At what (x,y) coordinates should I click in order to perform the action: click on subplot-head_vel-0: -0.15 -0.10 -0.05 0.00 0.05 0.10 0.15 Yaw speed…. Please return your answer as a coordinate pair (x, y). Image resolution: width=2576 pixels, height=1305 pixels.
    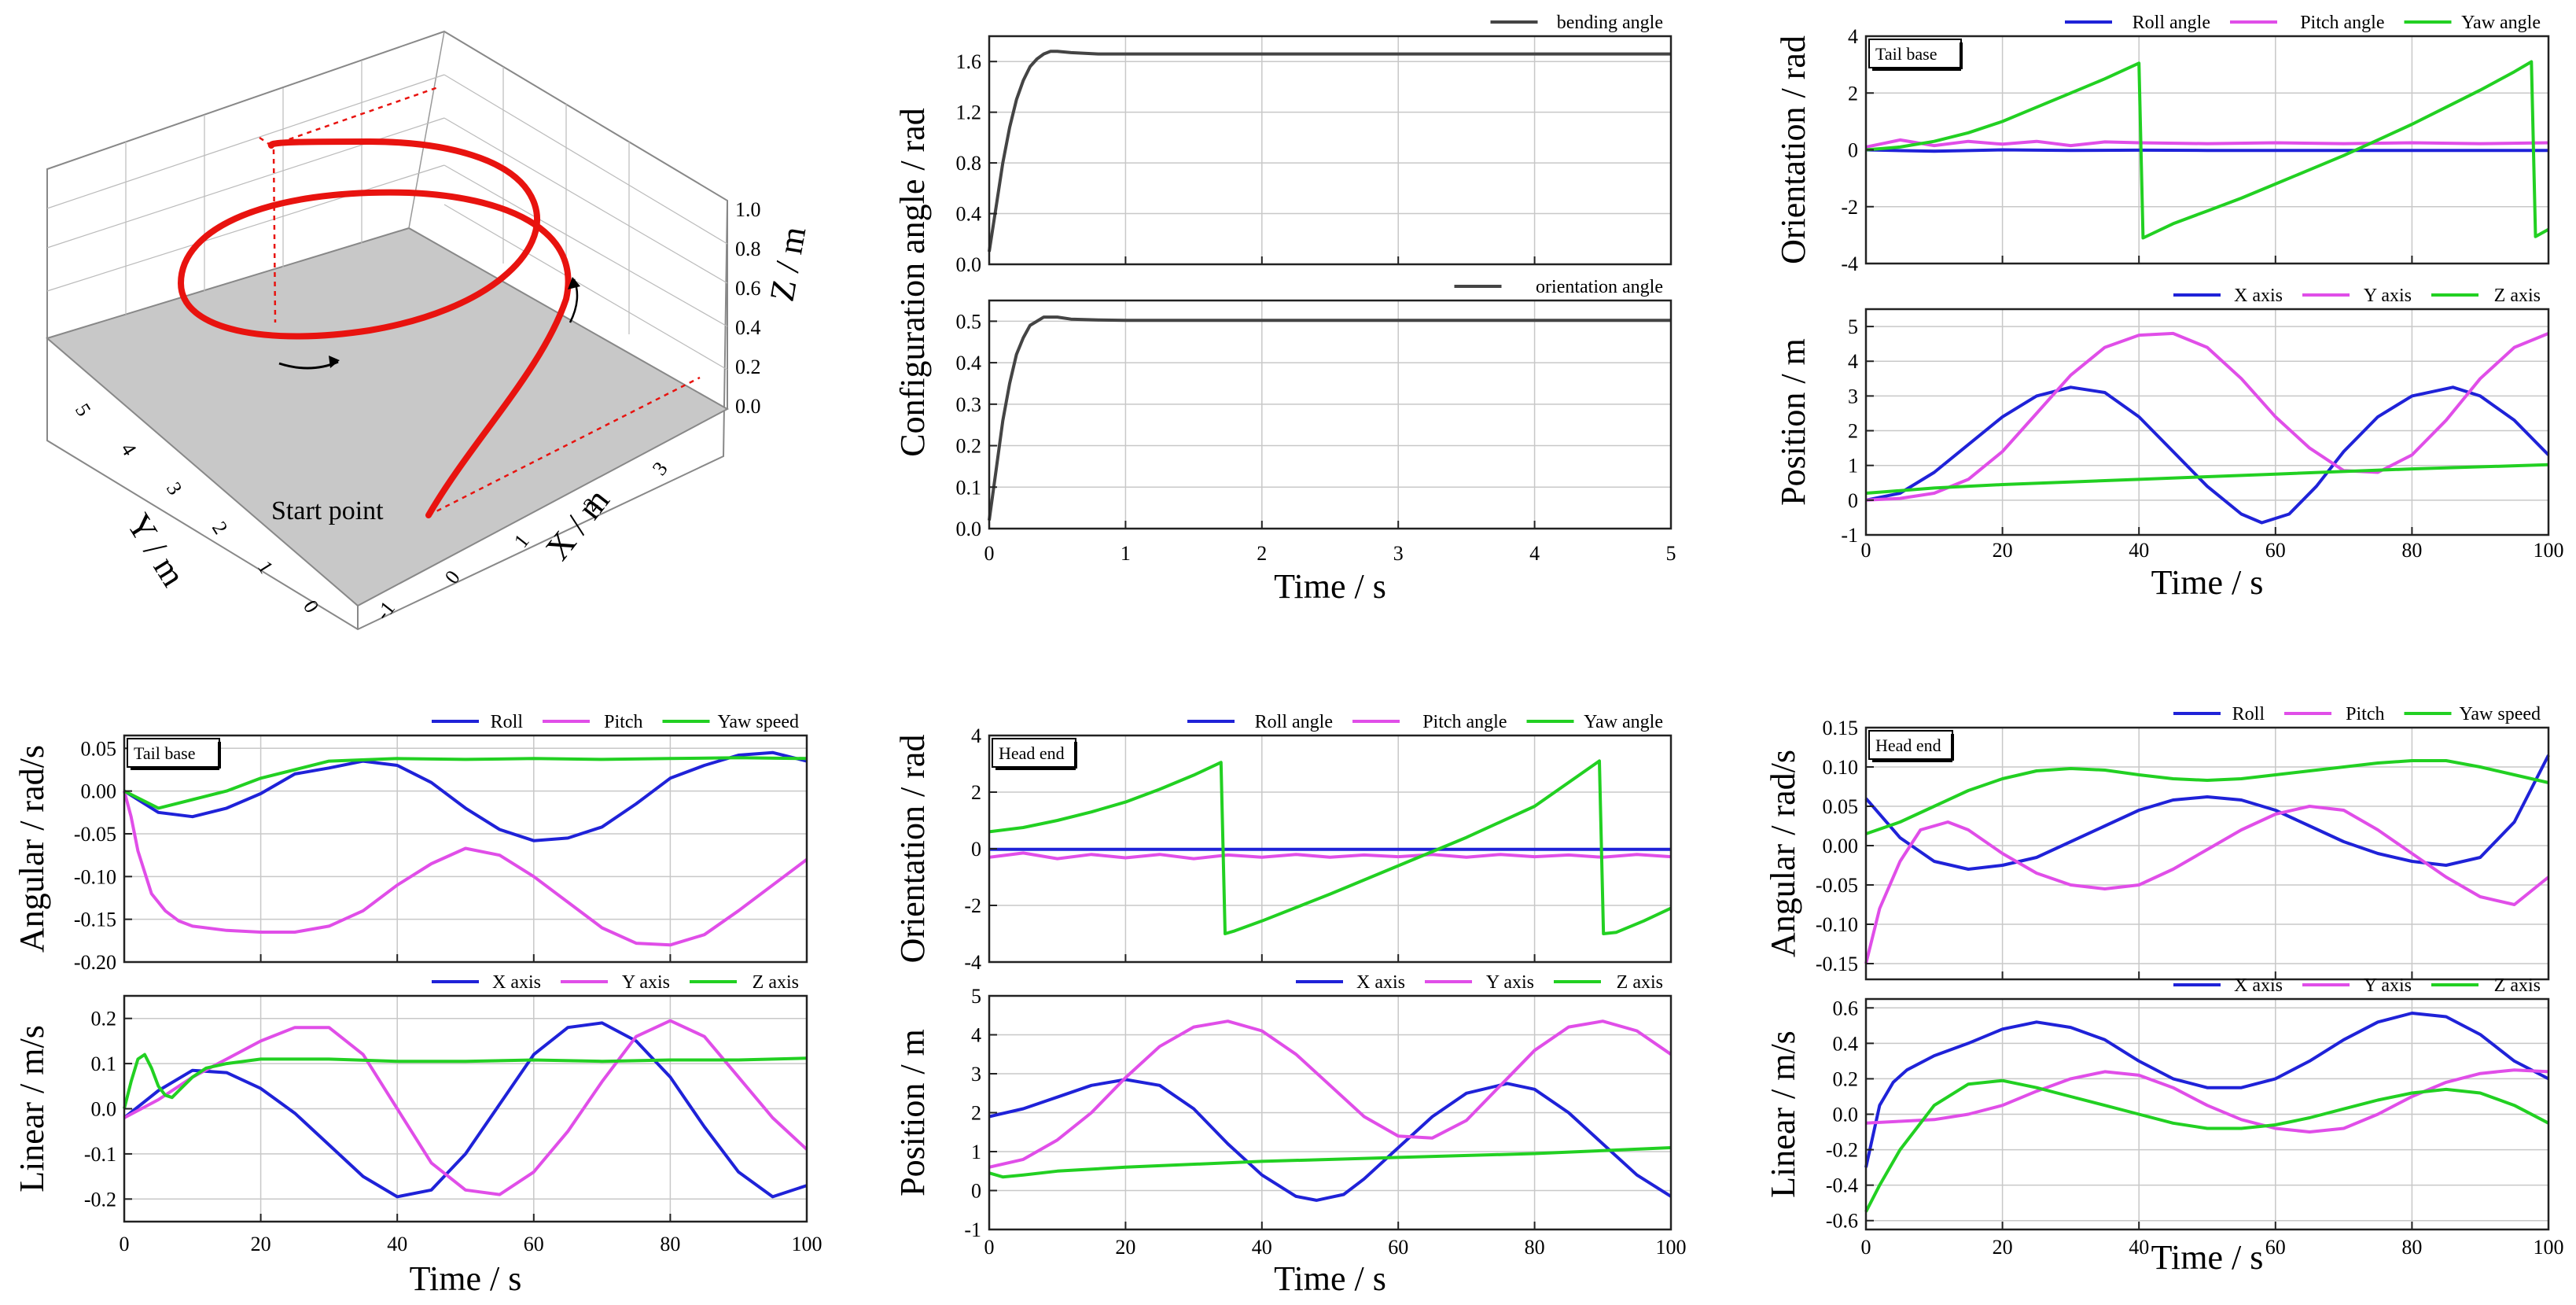
    Looking at the image, I should click on (2157, 842).